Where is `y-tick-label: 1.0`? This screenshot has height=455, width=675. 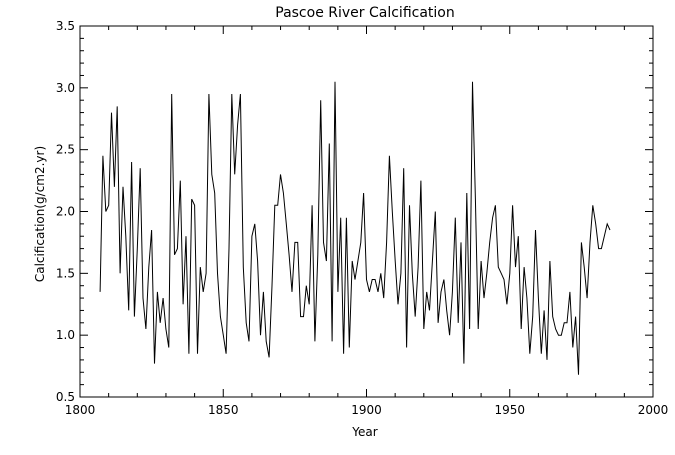
y-tick-label: 1.0 is located at coordinates (65, 335).